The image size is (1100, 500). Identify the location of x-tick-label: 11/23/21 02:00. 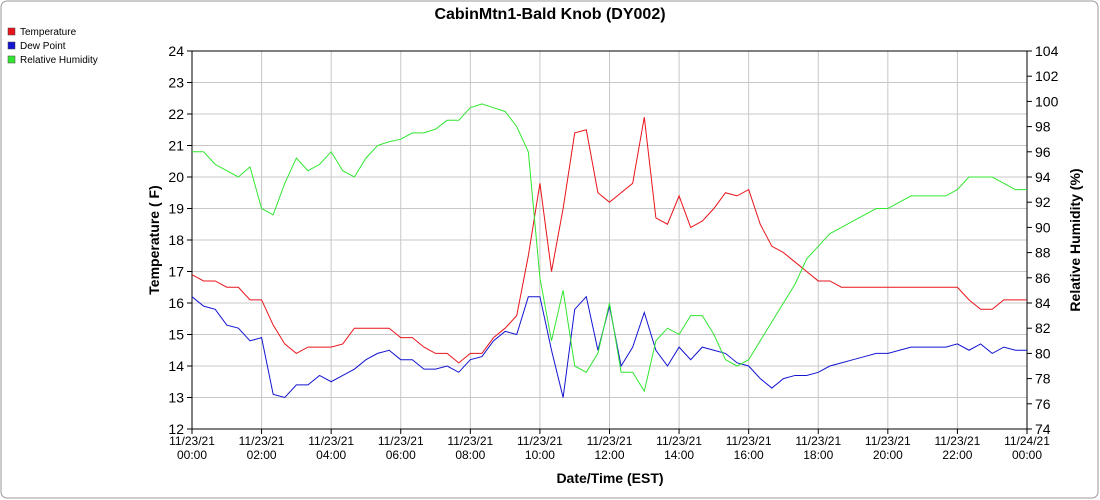
(262, 448).